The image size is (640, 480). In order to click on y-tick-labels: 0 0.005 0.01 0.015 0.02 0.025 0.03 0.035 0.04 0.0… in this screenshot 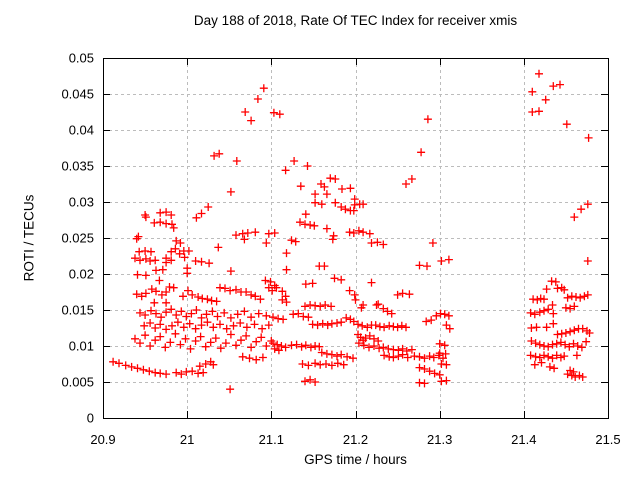, I will do `click(77, 238)`.